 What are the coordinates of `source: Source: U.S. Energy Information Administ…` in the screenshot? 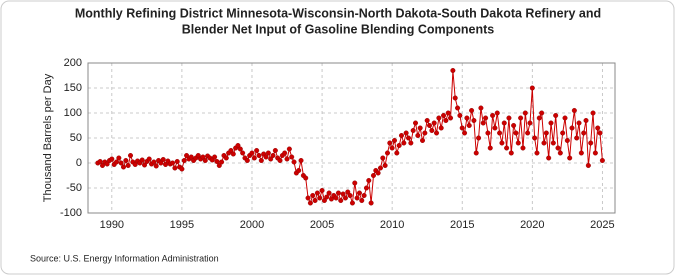 It's located at (124, 258).